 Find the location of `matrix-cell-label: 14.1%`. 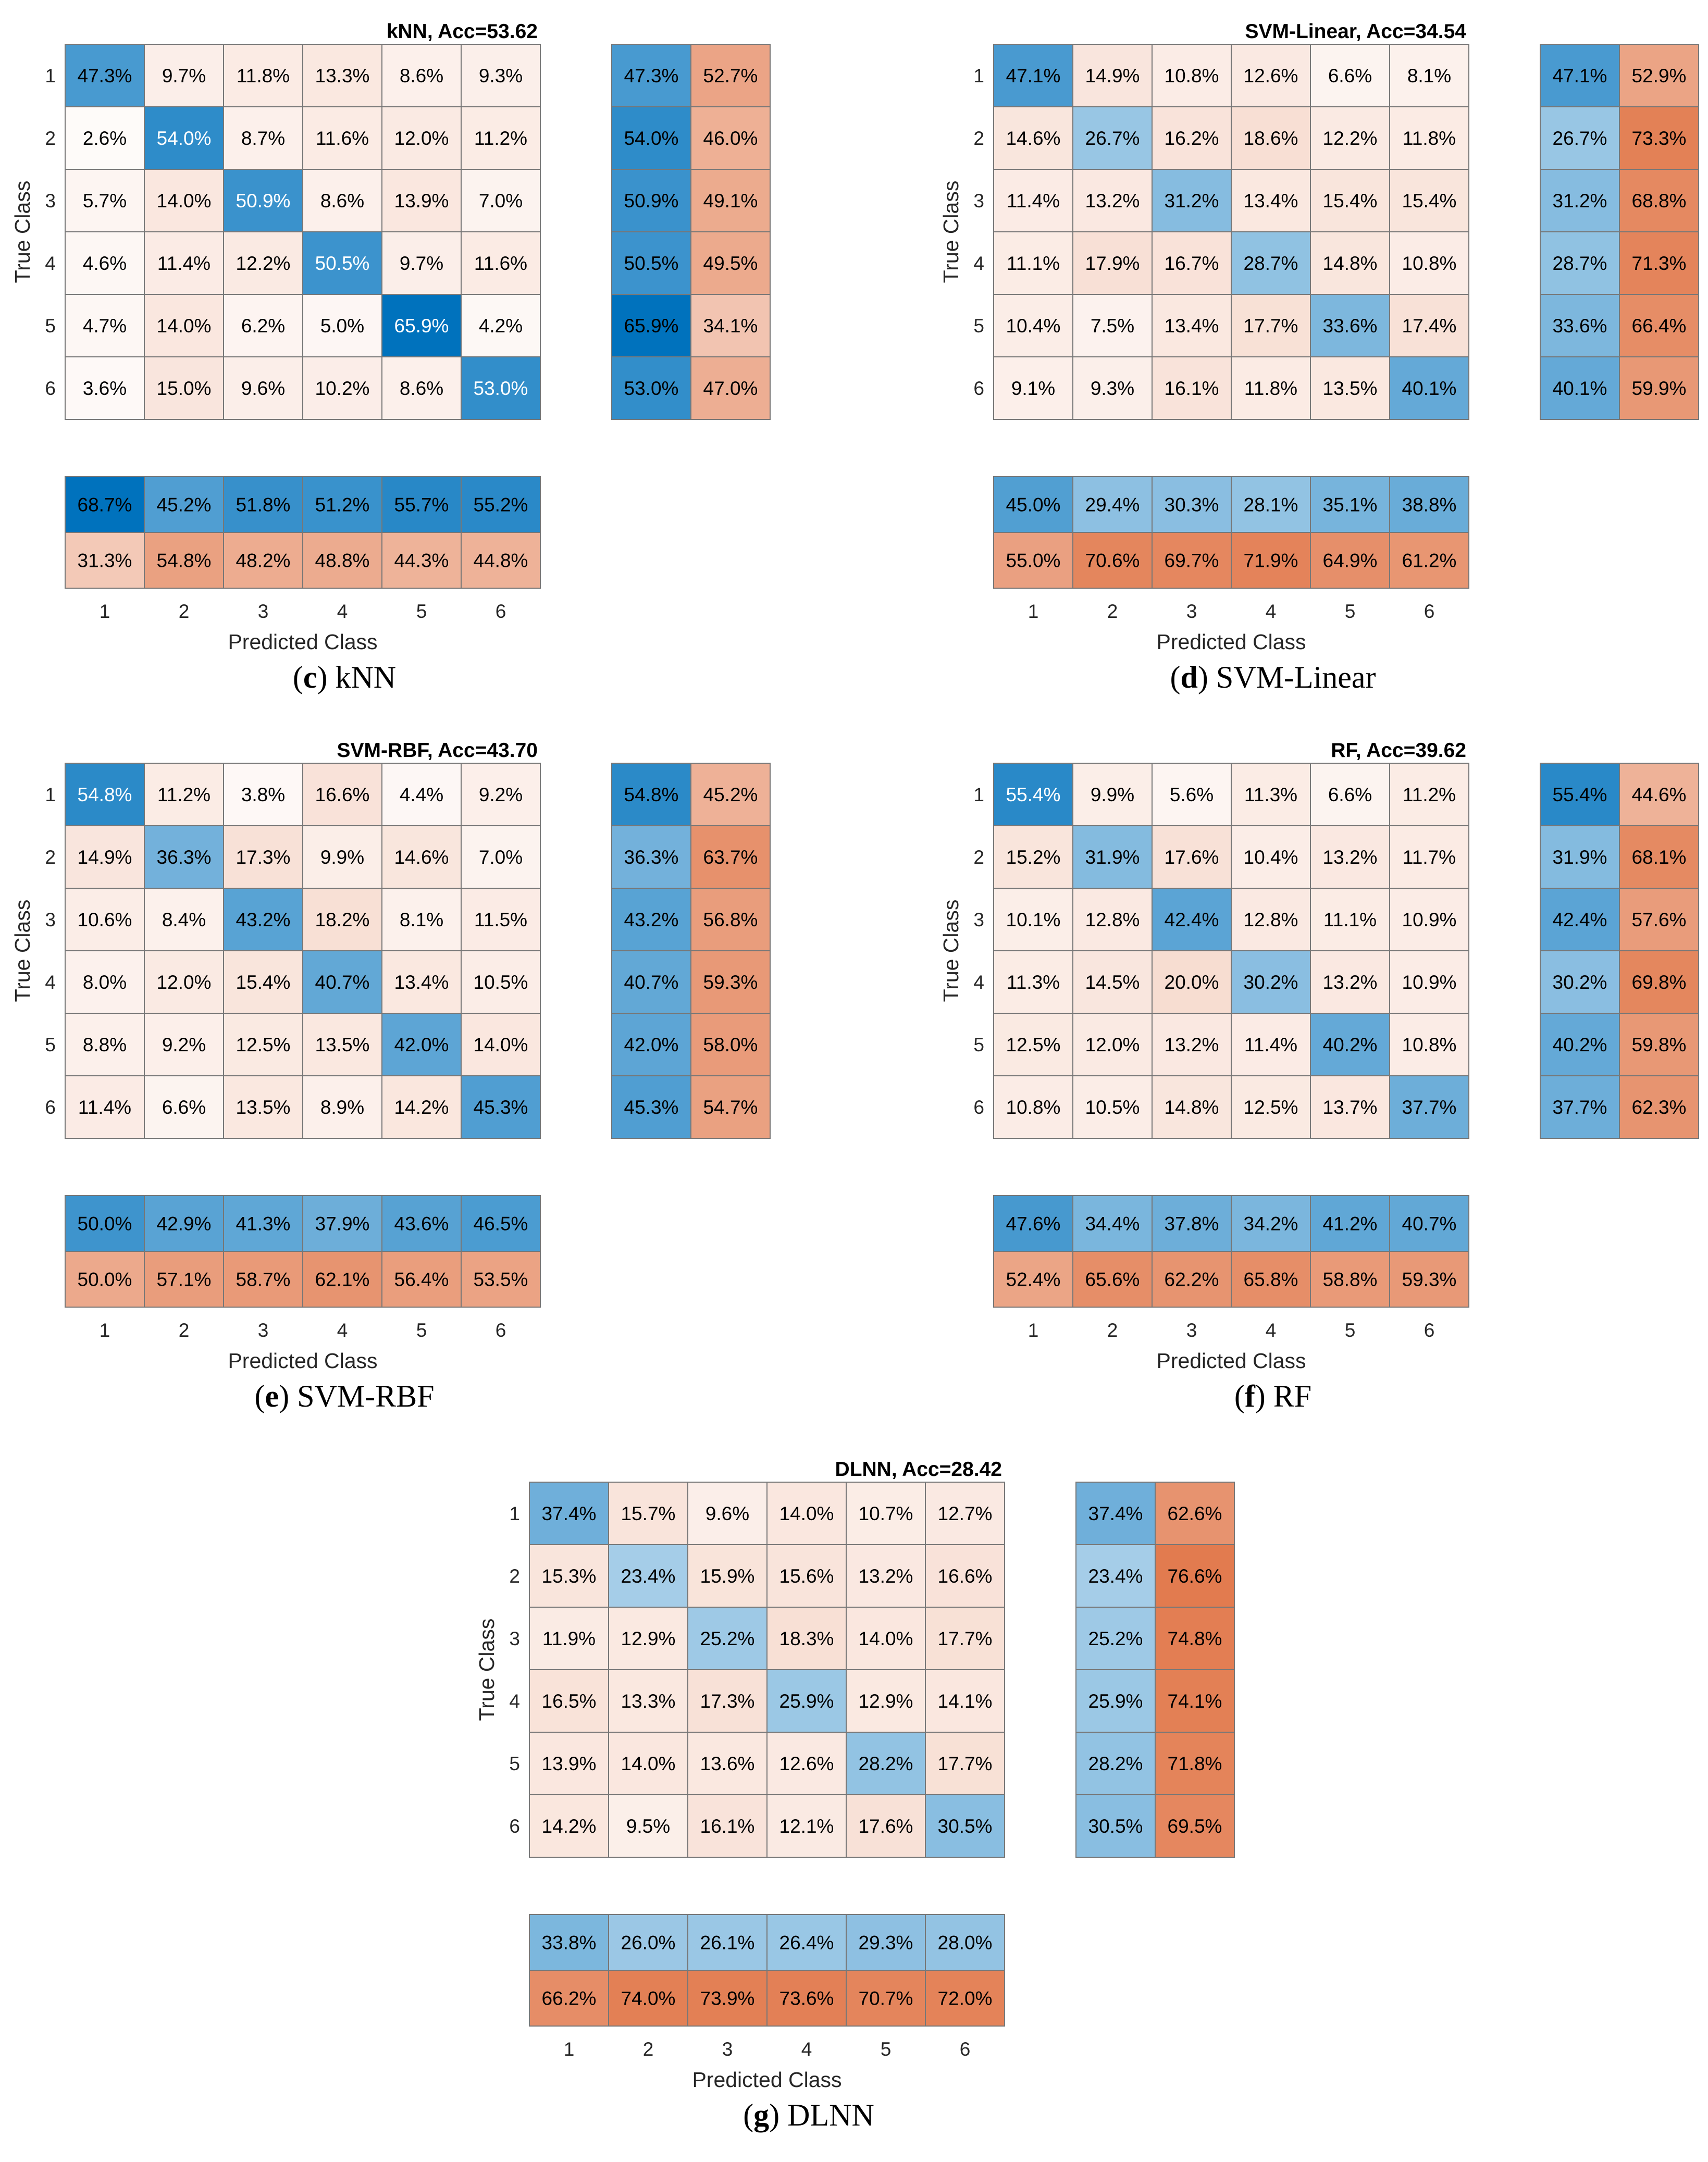

matrix-cell-label: 14.1% is located at coordinates (965, 1702).